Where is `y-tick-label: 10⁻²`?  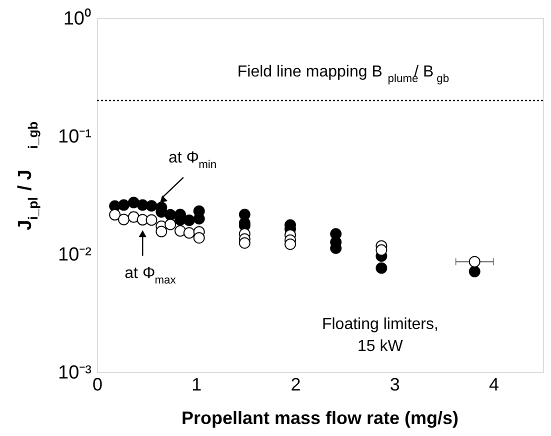 y-tick-label: 10⁻² is located at coordinates (75, 255).